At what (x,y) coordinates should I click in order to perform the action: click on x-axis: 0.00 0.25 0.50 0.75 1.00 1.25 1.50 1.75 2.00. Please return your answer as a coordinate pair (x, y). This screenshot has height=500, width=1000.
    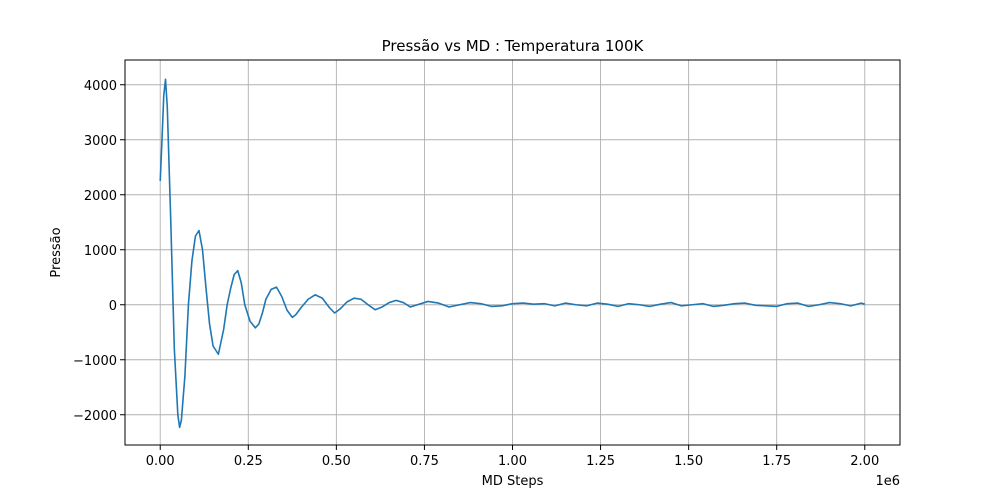
    Looking at the image, I should click on (512, 457).